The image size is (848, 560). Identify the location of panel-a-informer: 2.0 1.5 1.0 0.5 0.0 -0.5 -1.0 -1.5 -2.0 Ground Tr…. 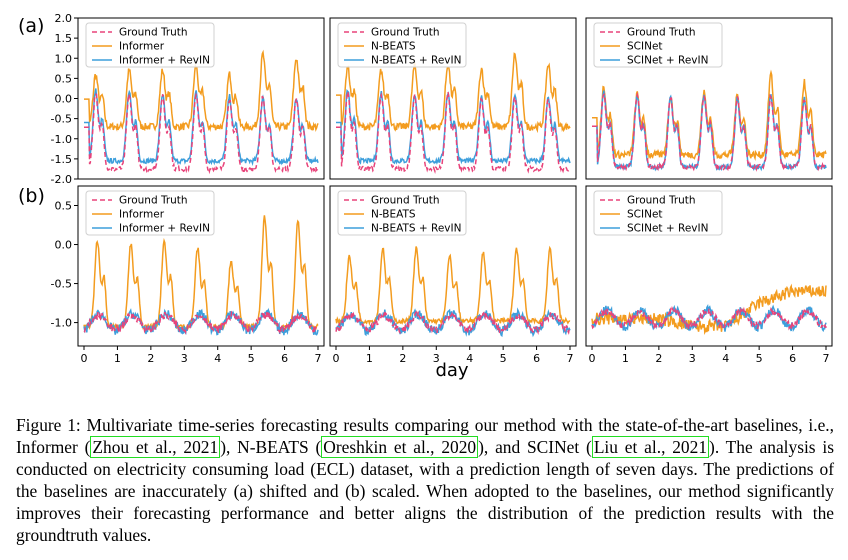
(188, 99).